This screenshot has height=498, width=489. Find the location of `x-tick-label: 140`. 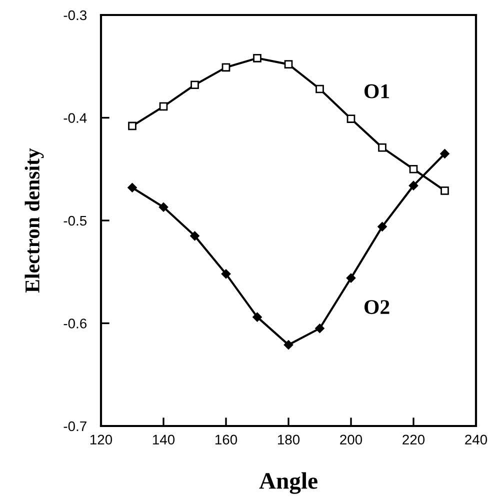

x-tick-label: 140 is located at coordinates (163, 439).